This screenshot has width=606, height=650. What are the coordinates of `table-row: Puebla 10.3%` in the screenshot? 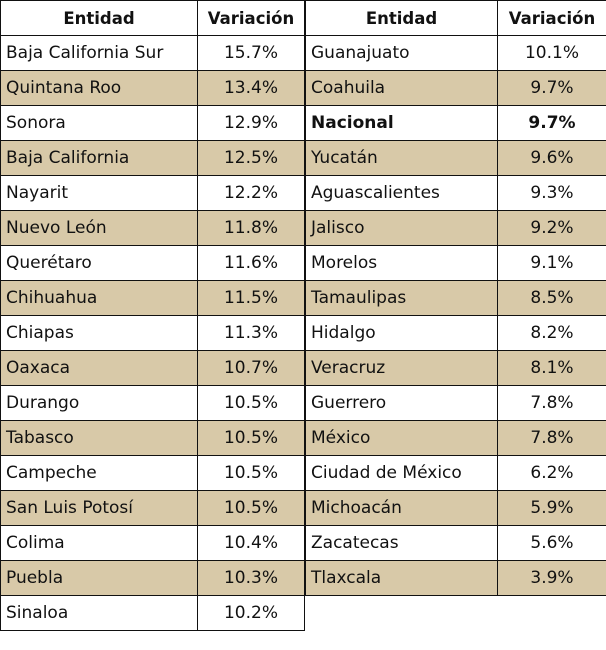 It's located at (152, 578).